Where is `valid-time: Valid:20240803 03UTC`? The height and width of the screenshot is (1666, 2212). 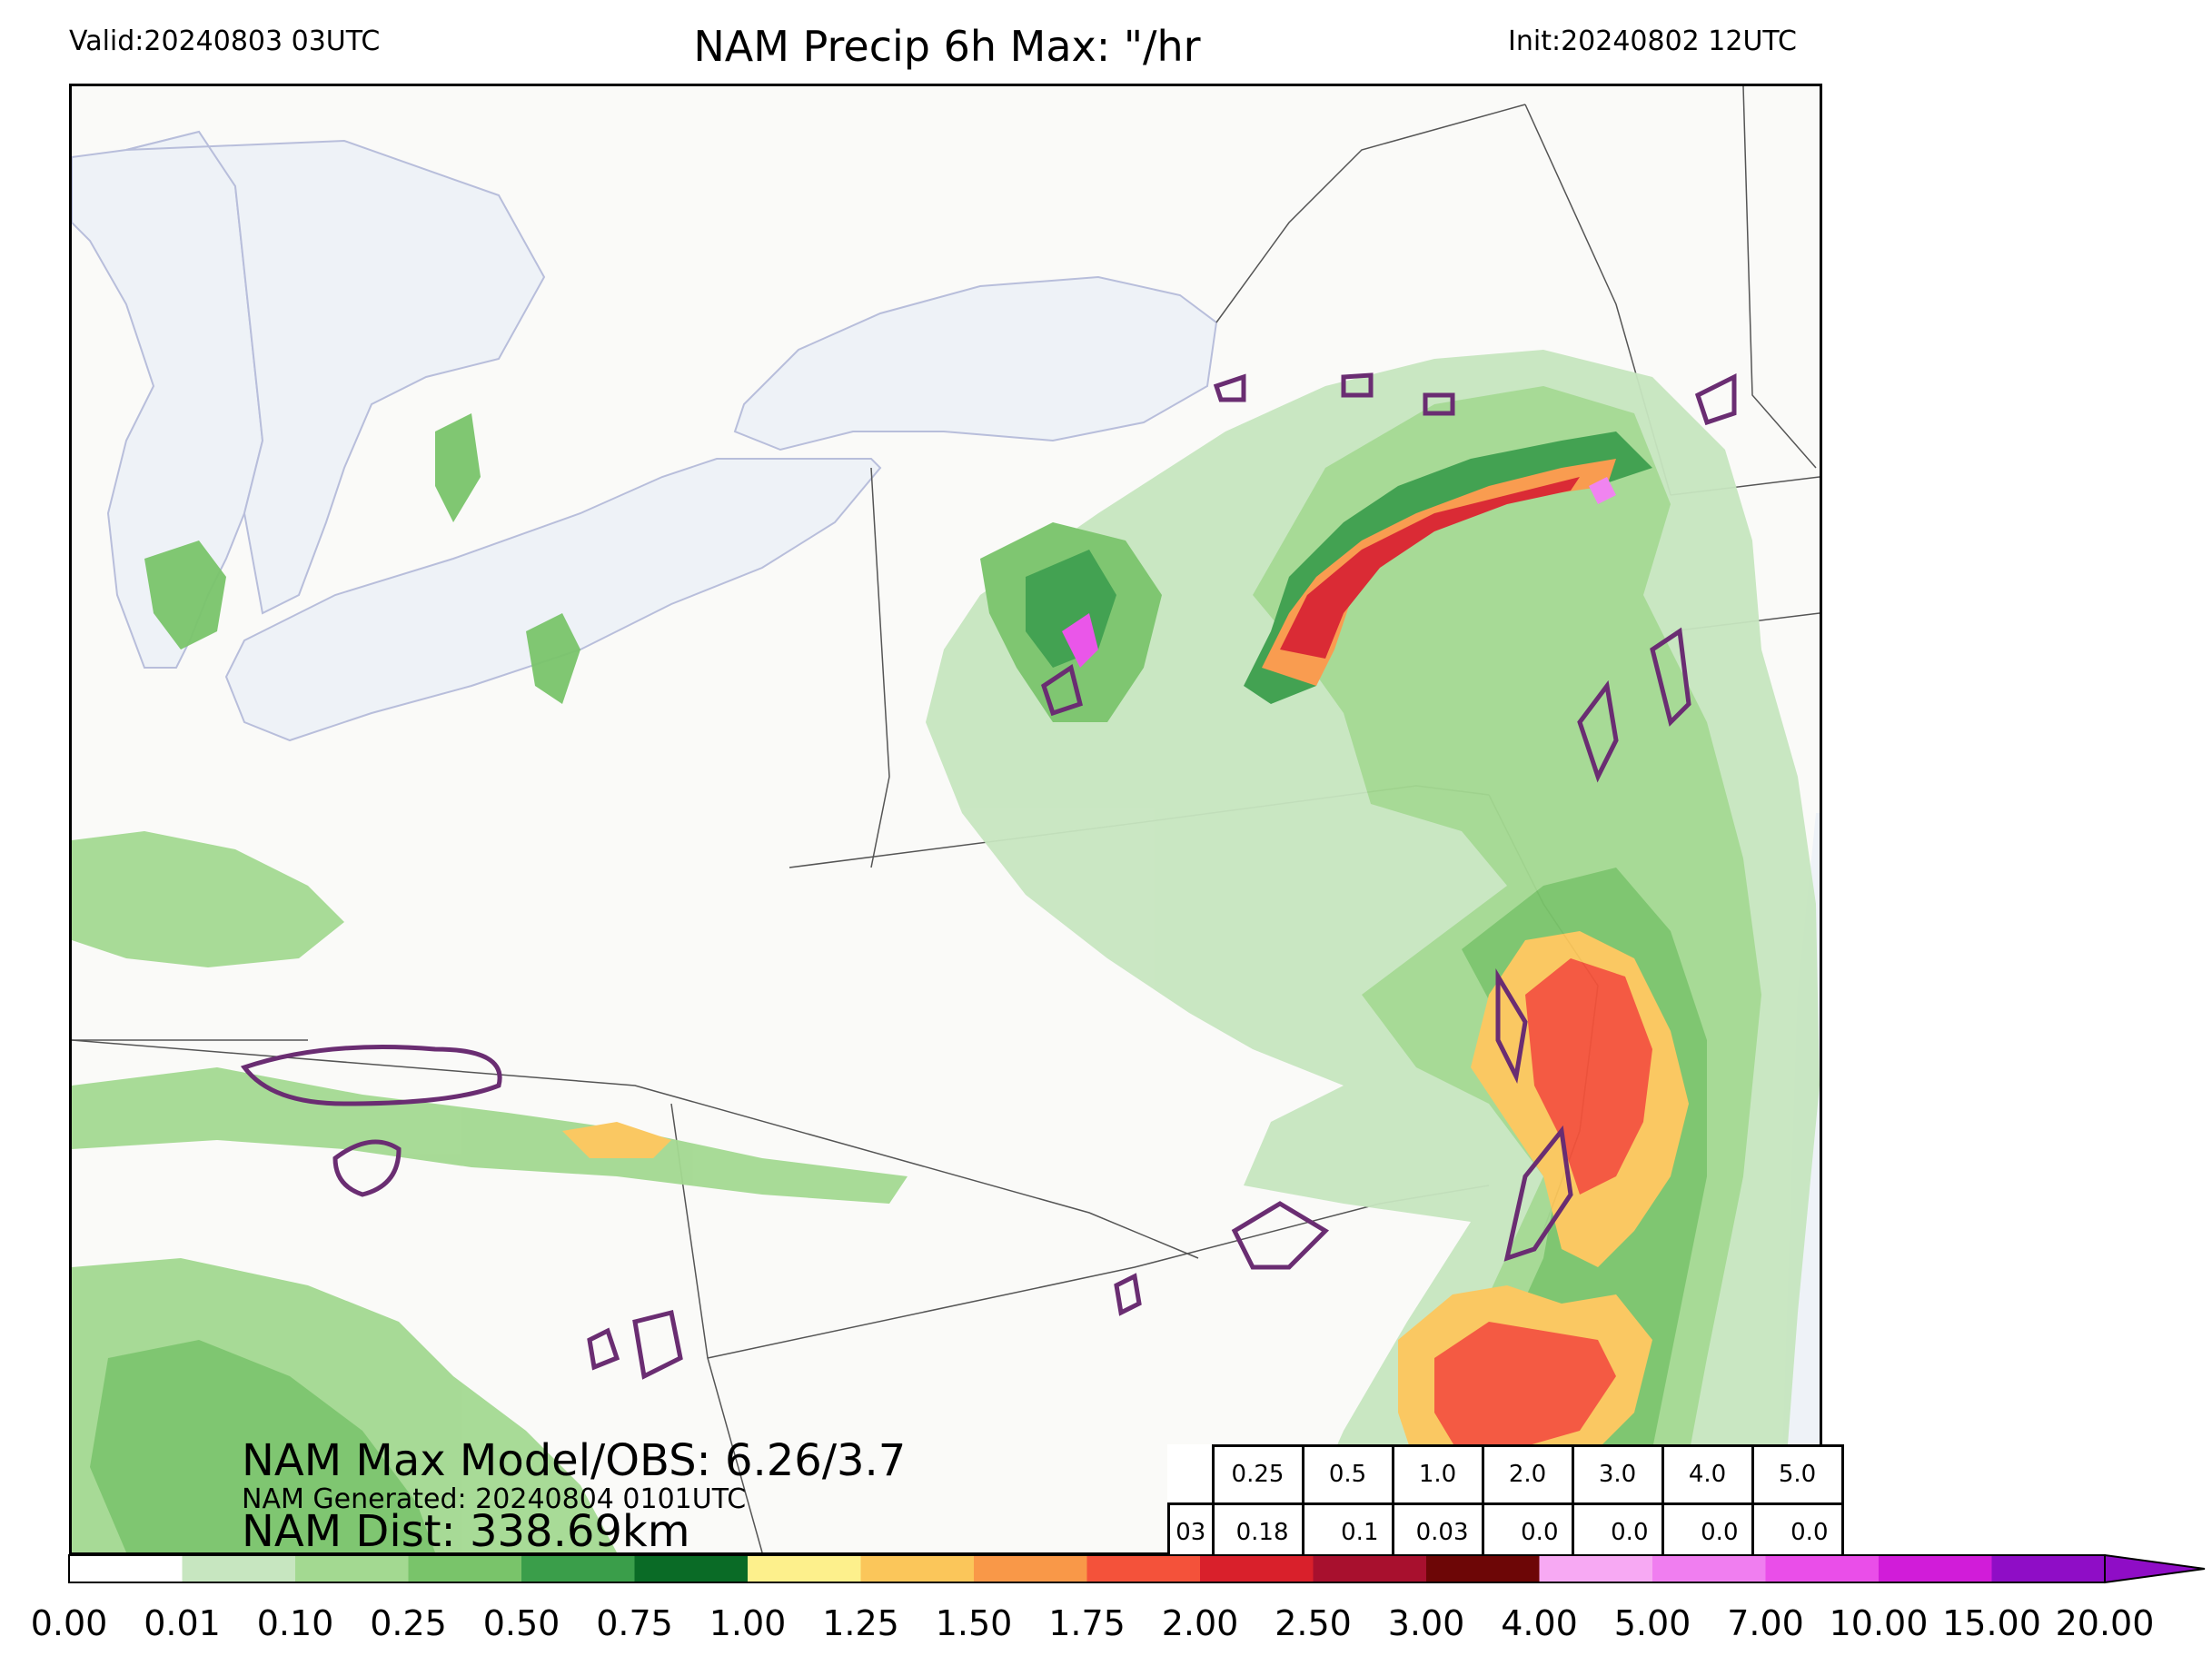
valid-time: Valid:20240803 03UTC is located at coordinates (225, 41).